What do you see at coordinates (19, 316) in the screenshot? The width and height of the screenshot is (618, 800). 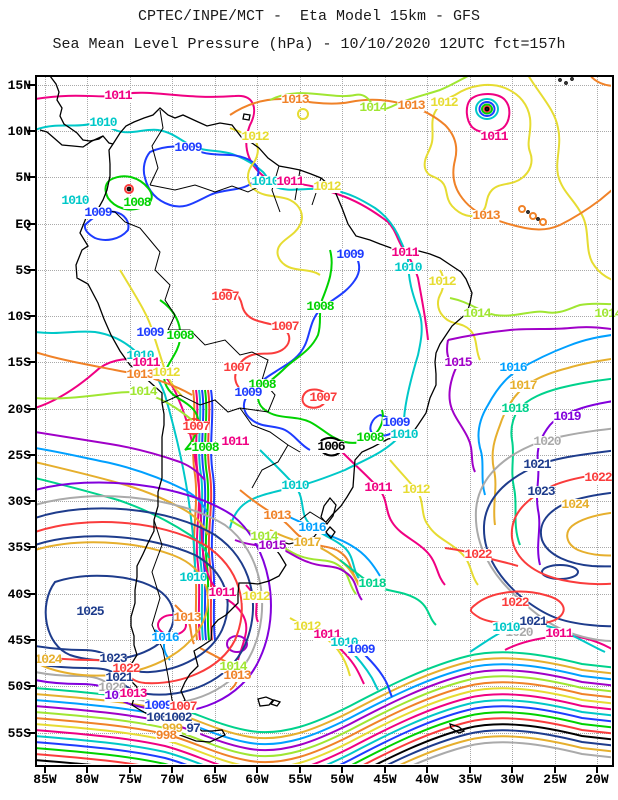 I see `lat-label: 10S` at bounding box center [19, 316].